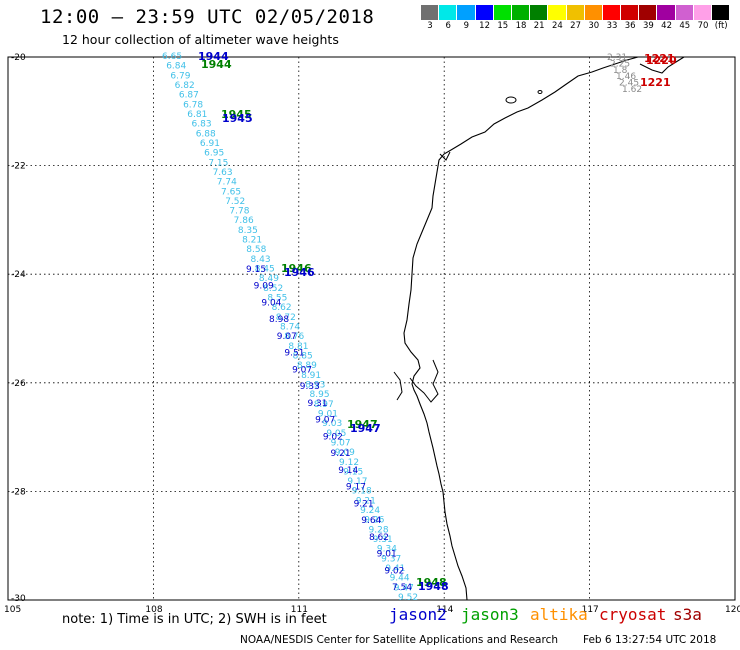  Describe the element at coordinates (264, 287) in the screenshot. I see `swh-value-blue: 9.09` at that location.